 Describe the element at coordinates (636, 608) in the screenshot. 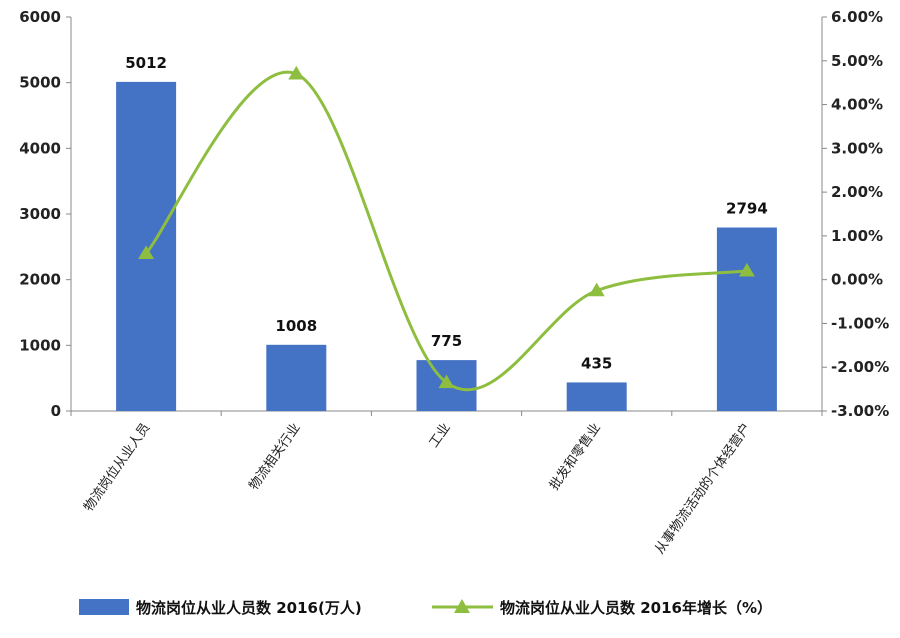

I see `legend-line-label: 物流岗位从业人员数 2016年增长（%）` at that location.